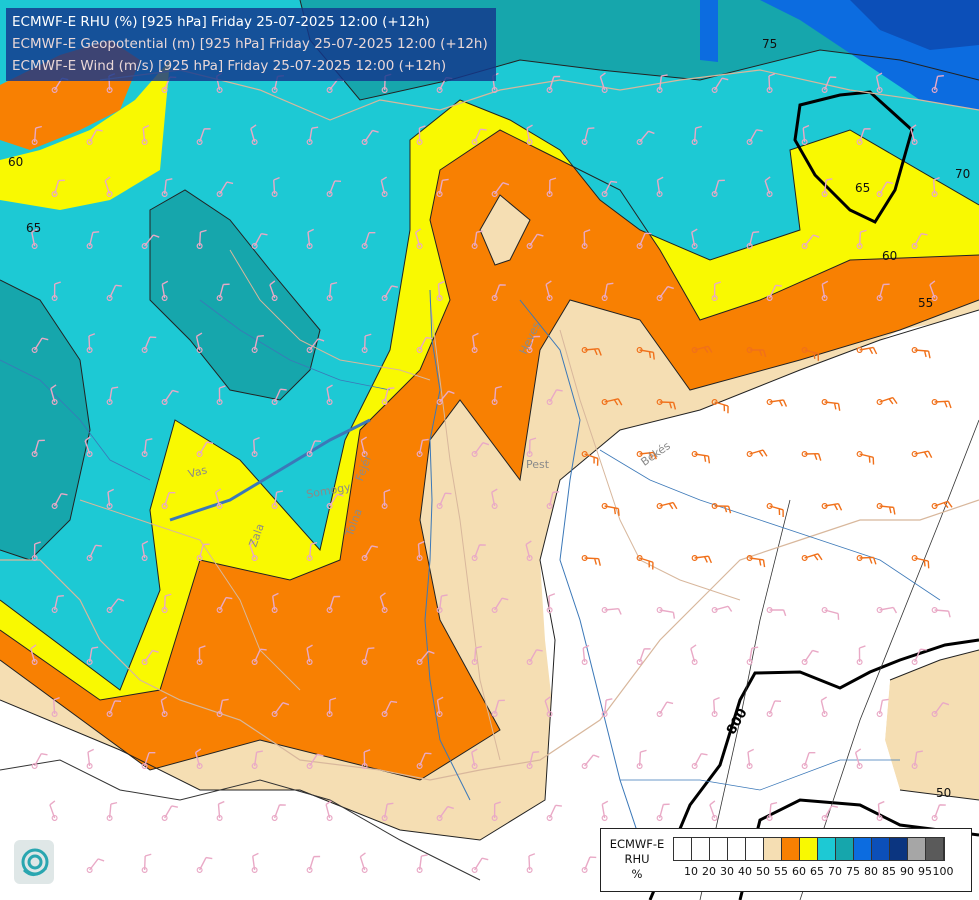  What do you see at coordinates (862, 188) in the screenshot?
I see `contour-label-65-east: 65` at bounding box center [862, 188].